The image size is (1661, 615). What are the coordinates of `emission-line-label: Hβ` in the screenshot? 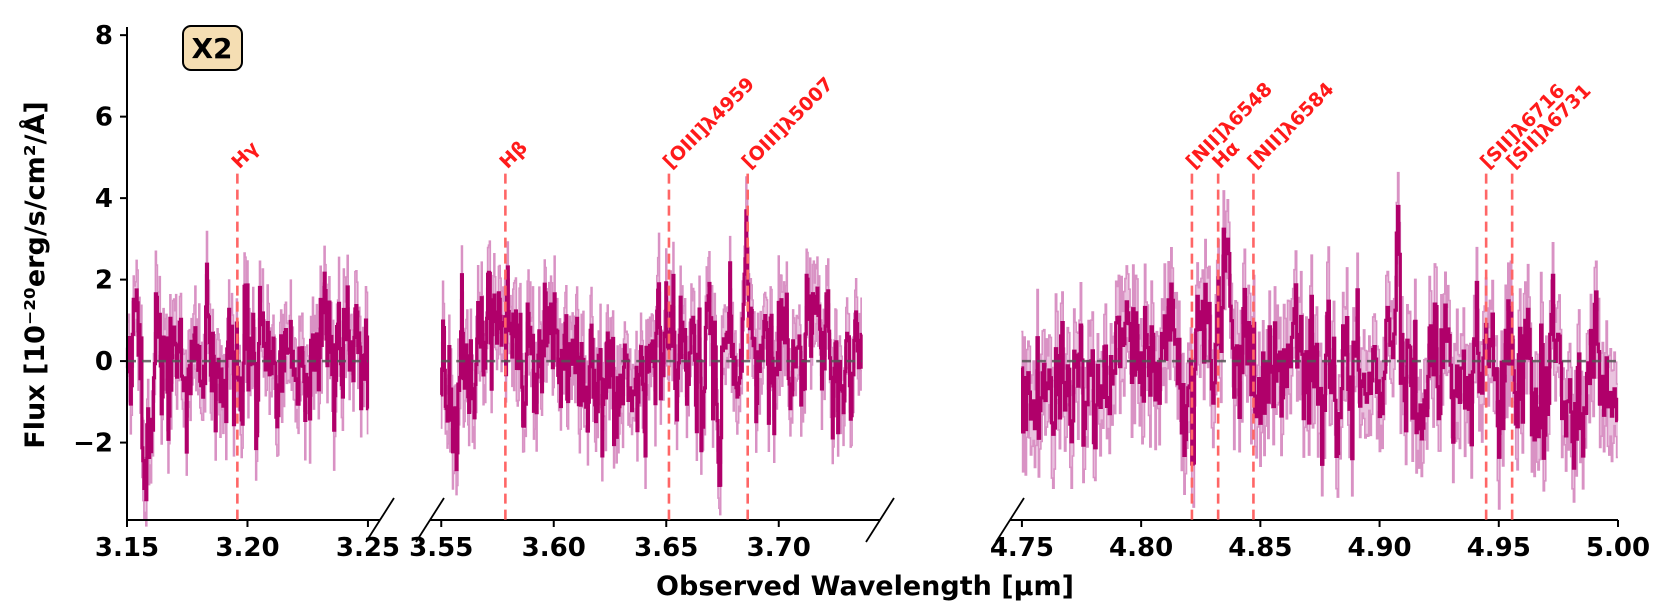 It's located at (513, 155).